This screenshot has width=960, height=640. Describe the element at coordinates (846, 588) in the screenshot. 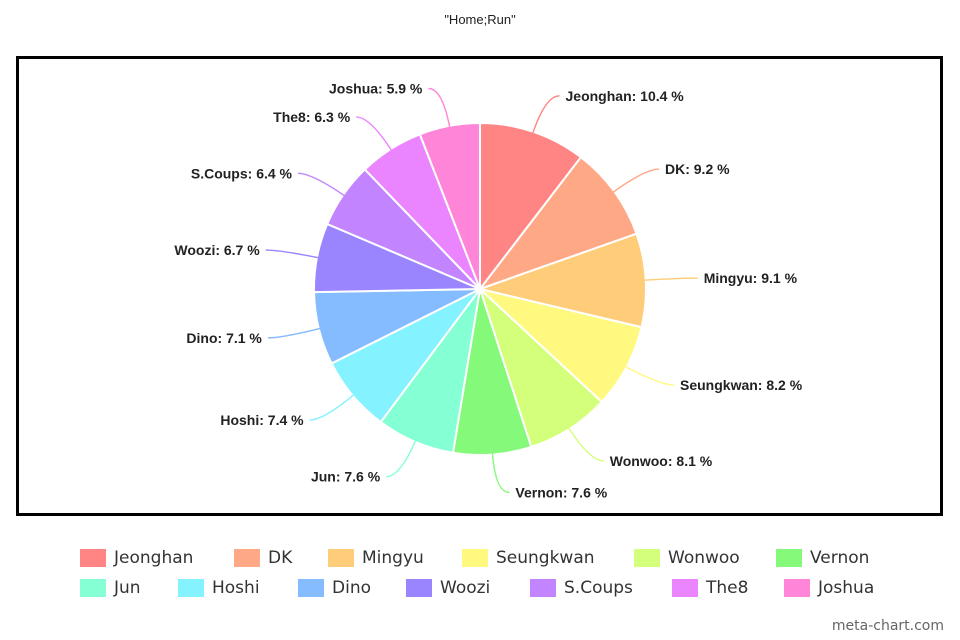

I see `legend-label: Joshua` at that location.